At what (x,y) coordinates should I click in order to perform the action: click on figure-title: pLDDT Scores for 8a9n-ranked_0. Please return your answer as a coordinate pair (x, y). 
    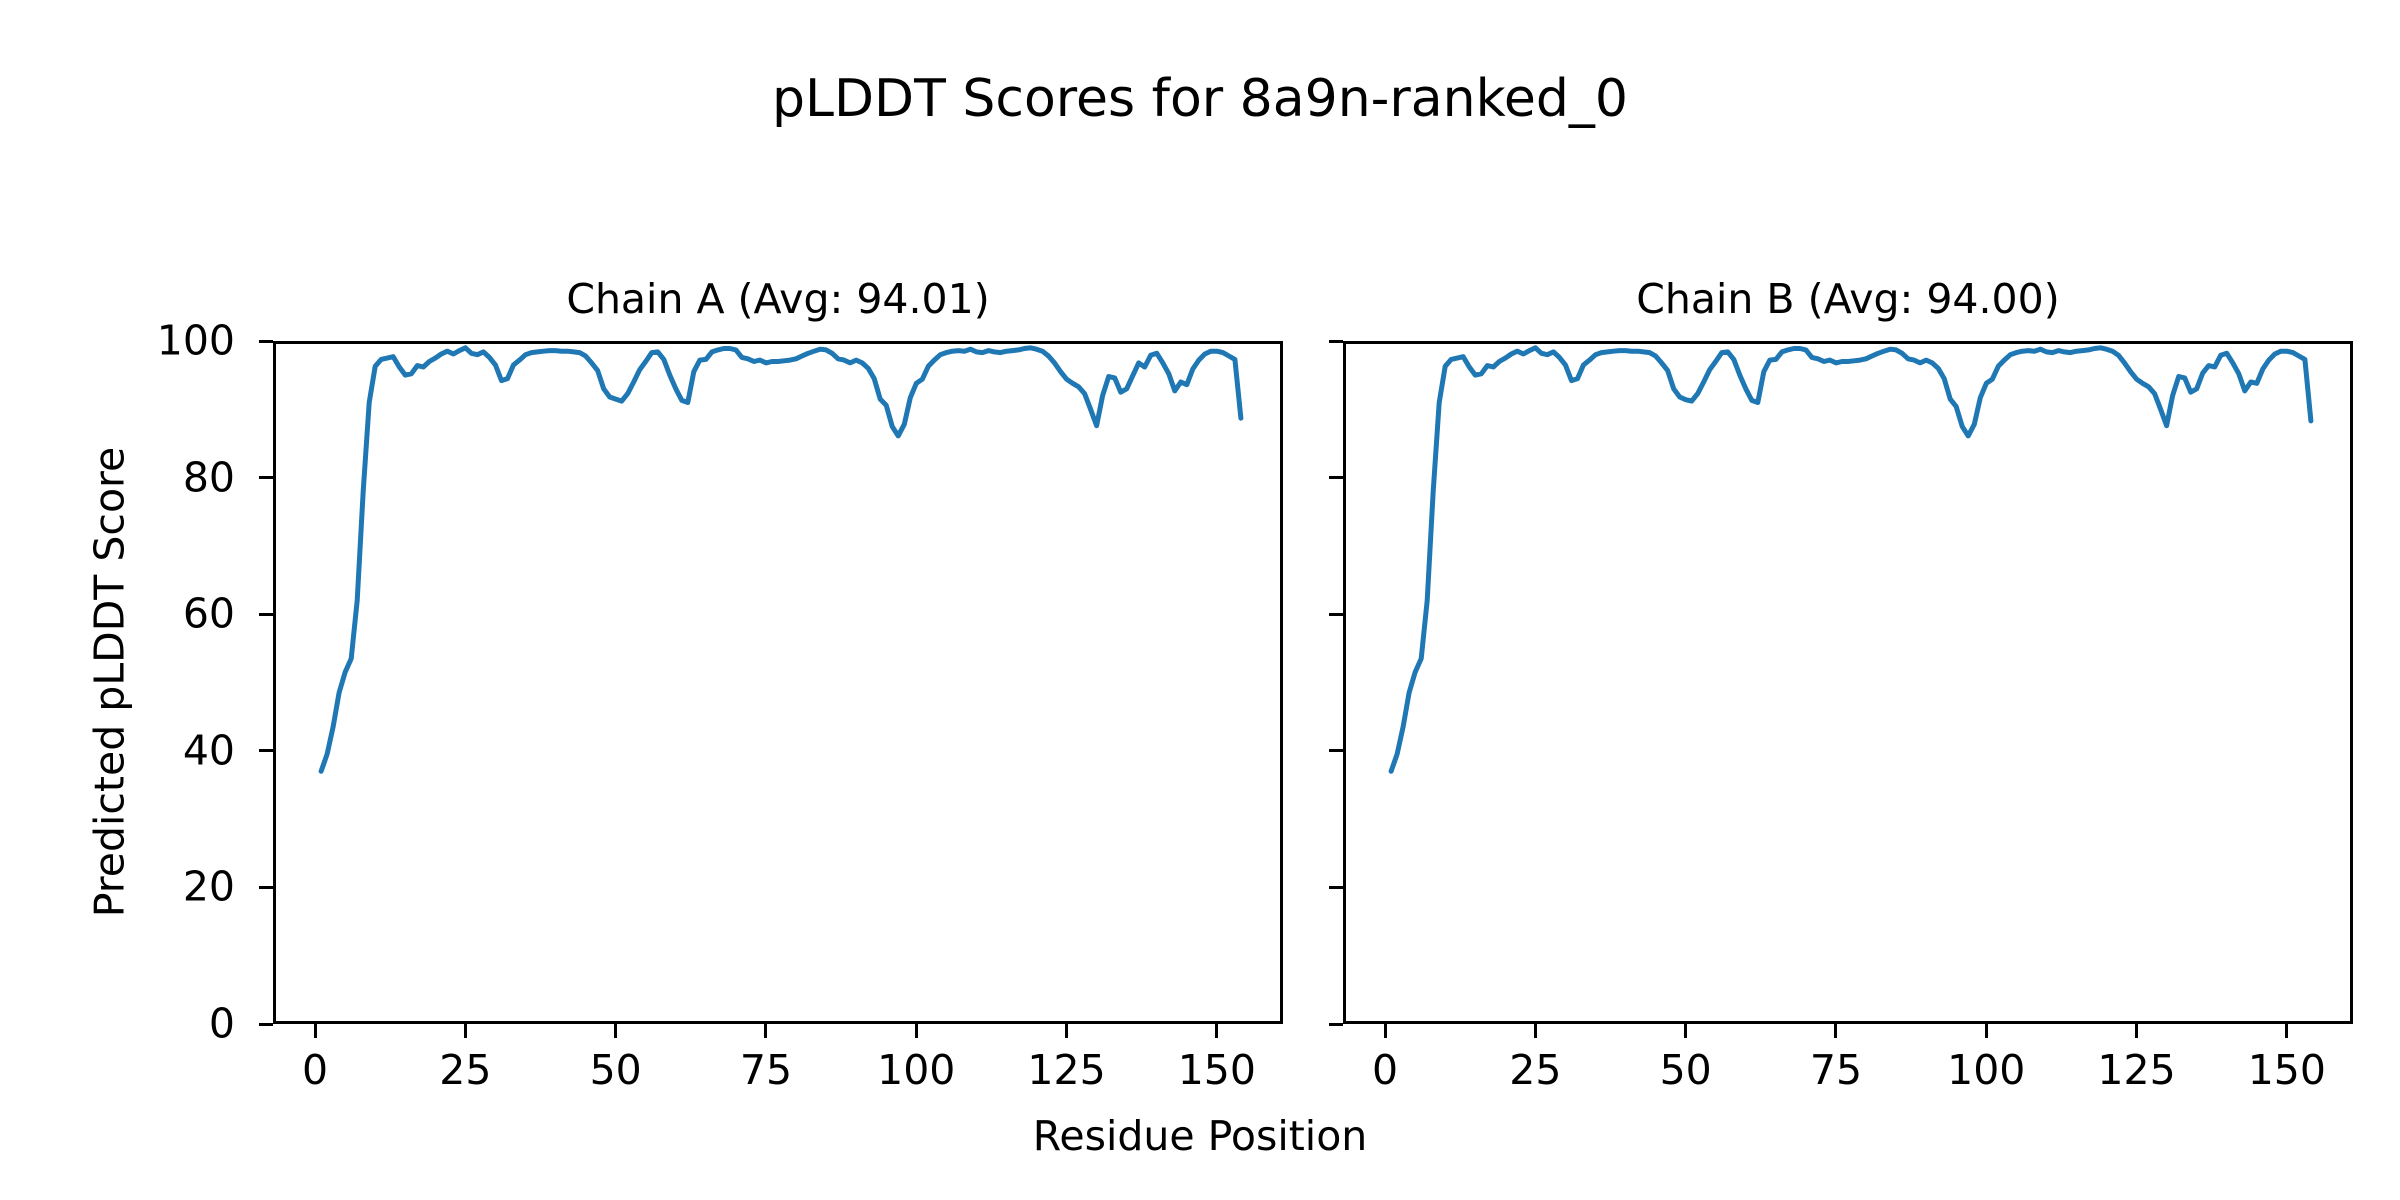
    Looking at the image, I should click on (1200, 99).